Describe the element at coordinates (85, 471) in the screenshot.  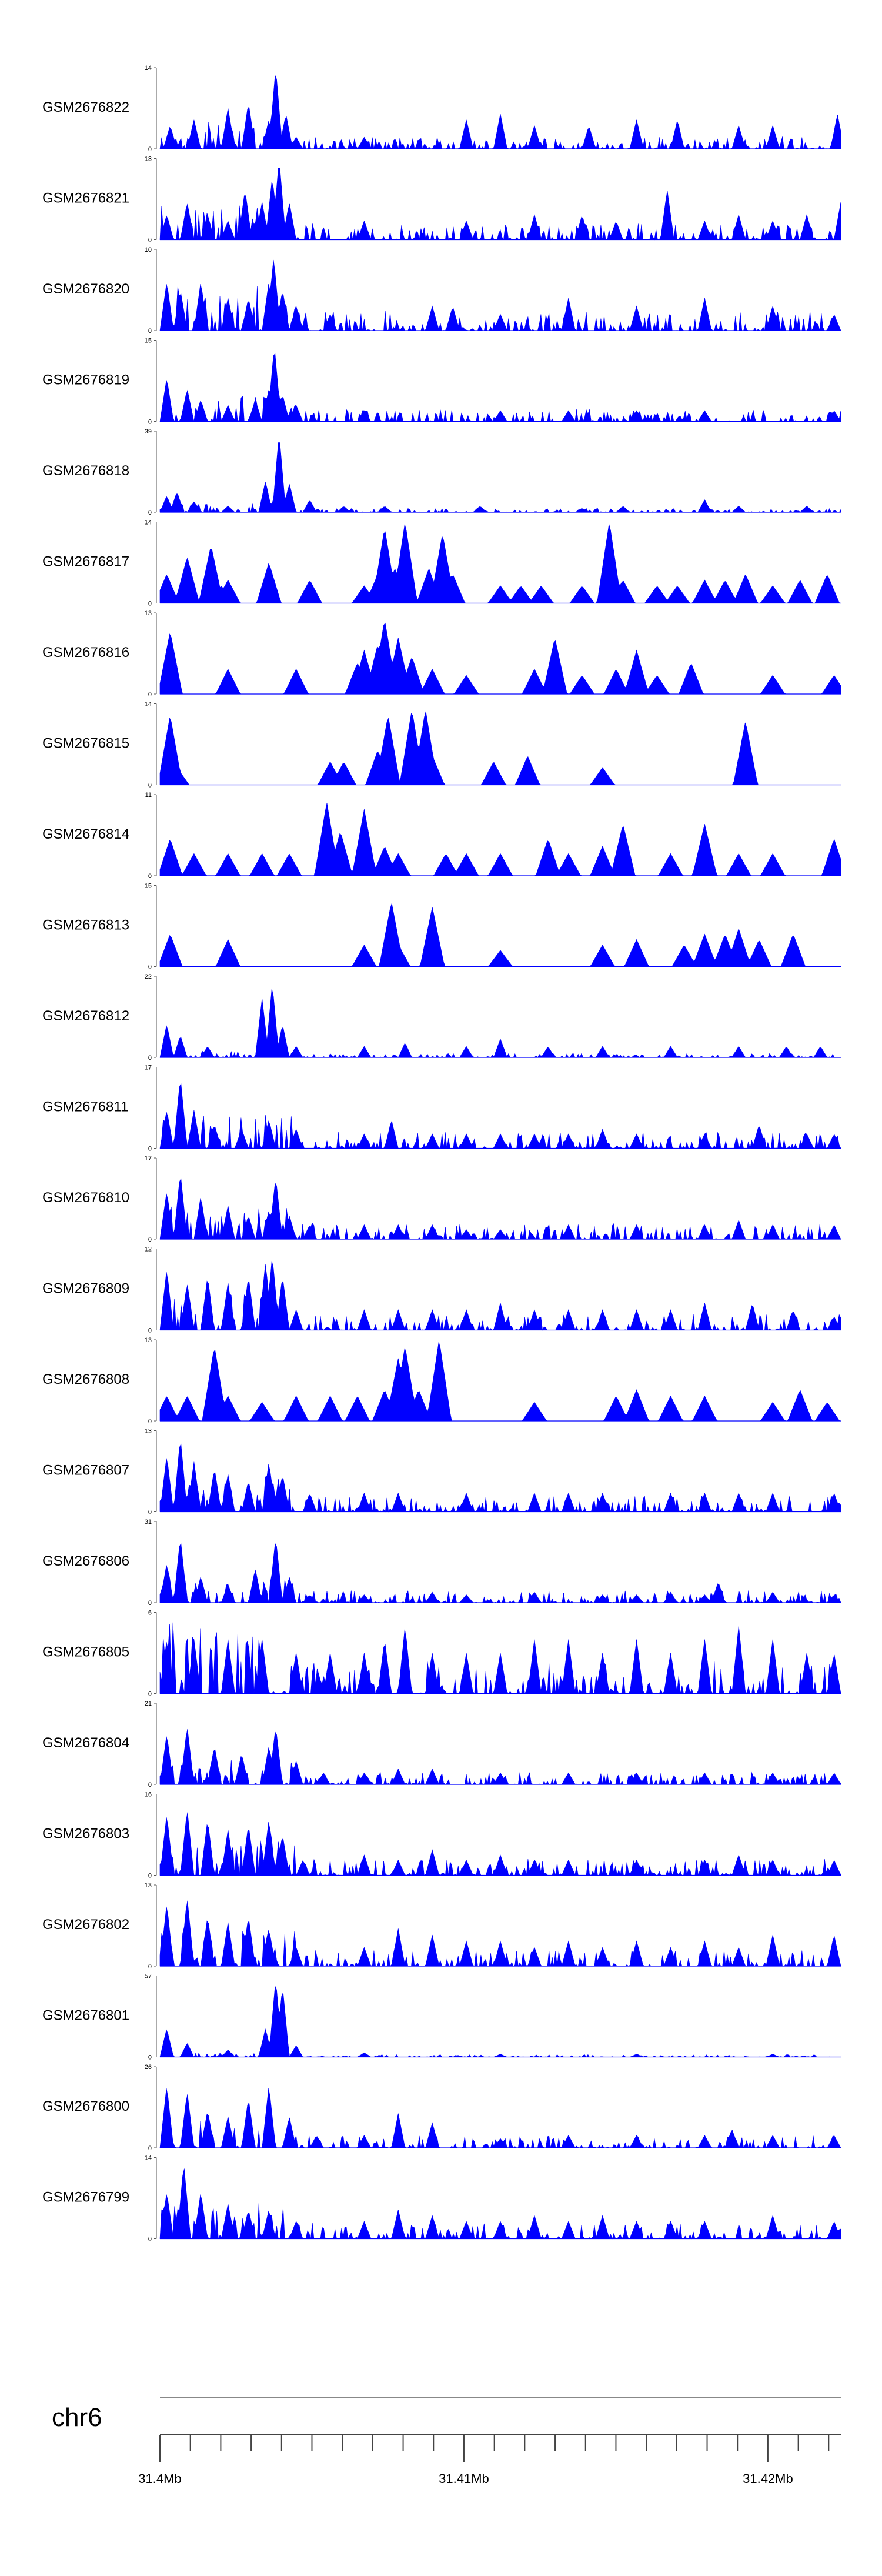
I see `track-label: GSM2676818` at that location.